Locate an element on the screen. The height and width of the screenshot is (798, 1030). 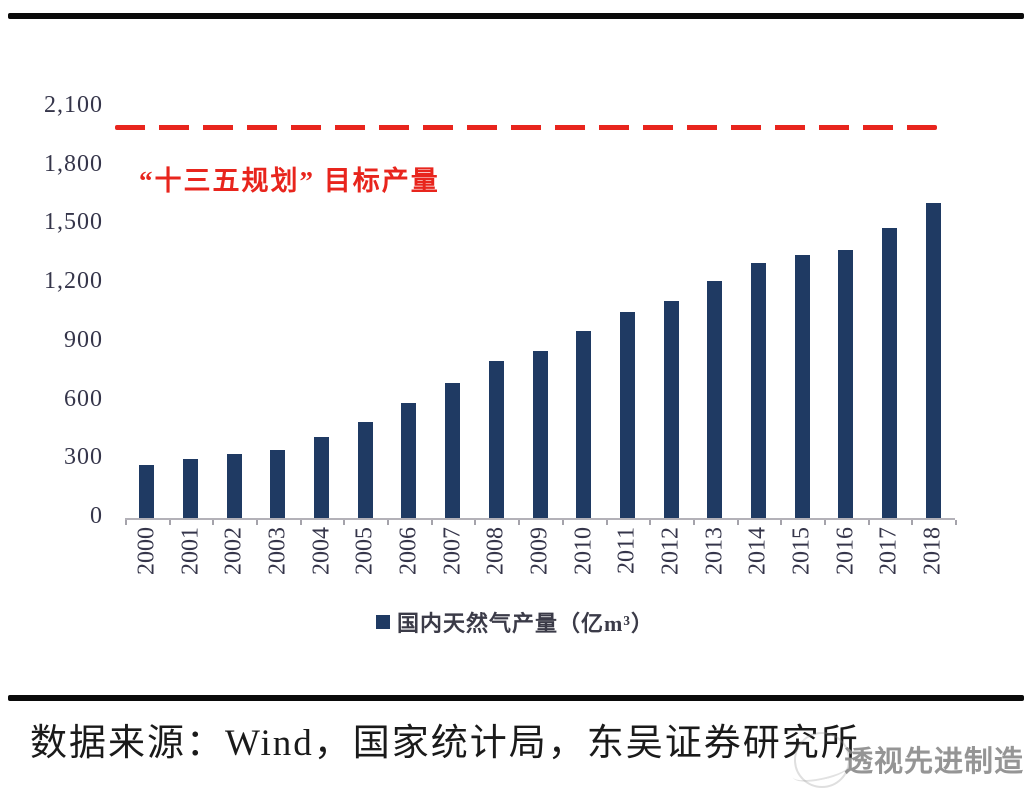
y-tick-label: 600 is located at coordinates (83, 398).